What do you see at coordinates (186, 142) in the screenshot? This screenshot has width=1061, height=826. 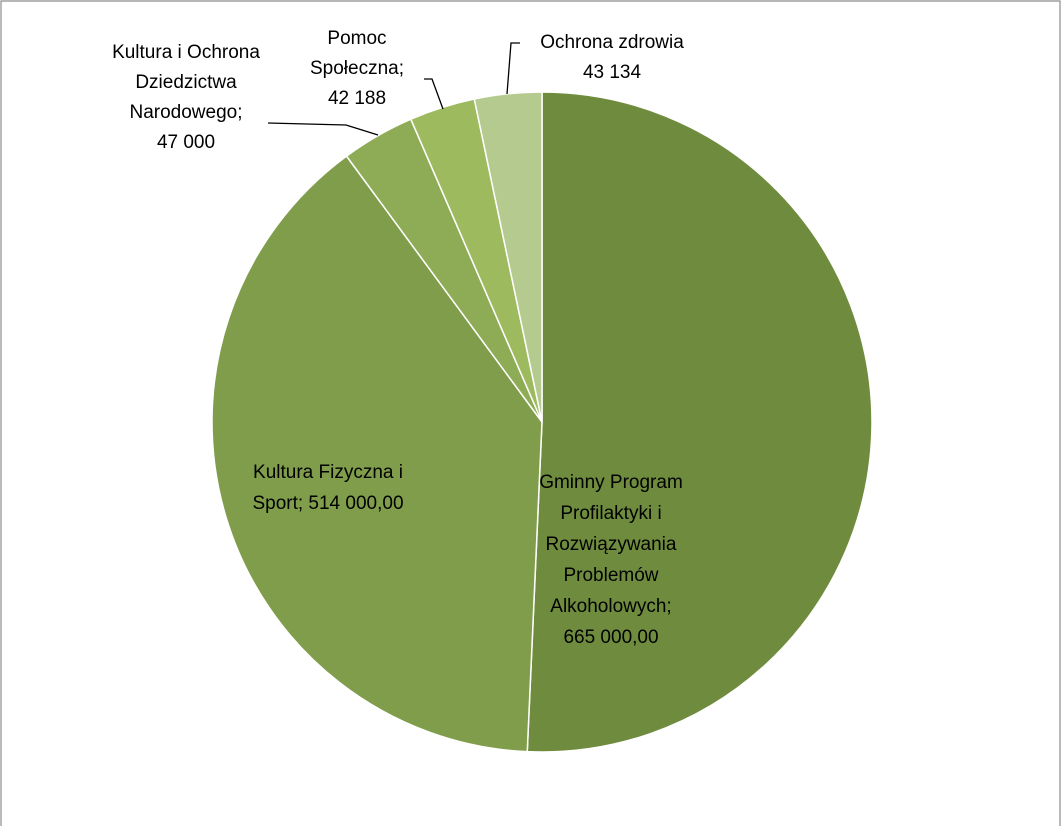 I see `data-label-line: 47 000` at bounding box center [186, 142].